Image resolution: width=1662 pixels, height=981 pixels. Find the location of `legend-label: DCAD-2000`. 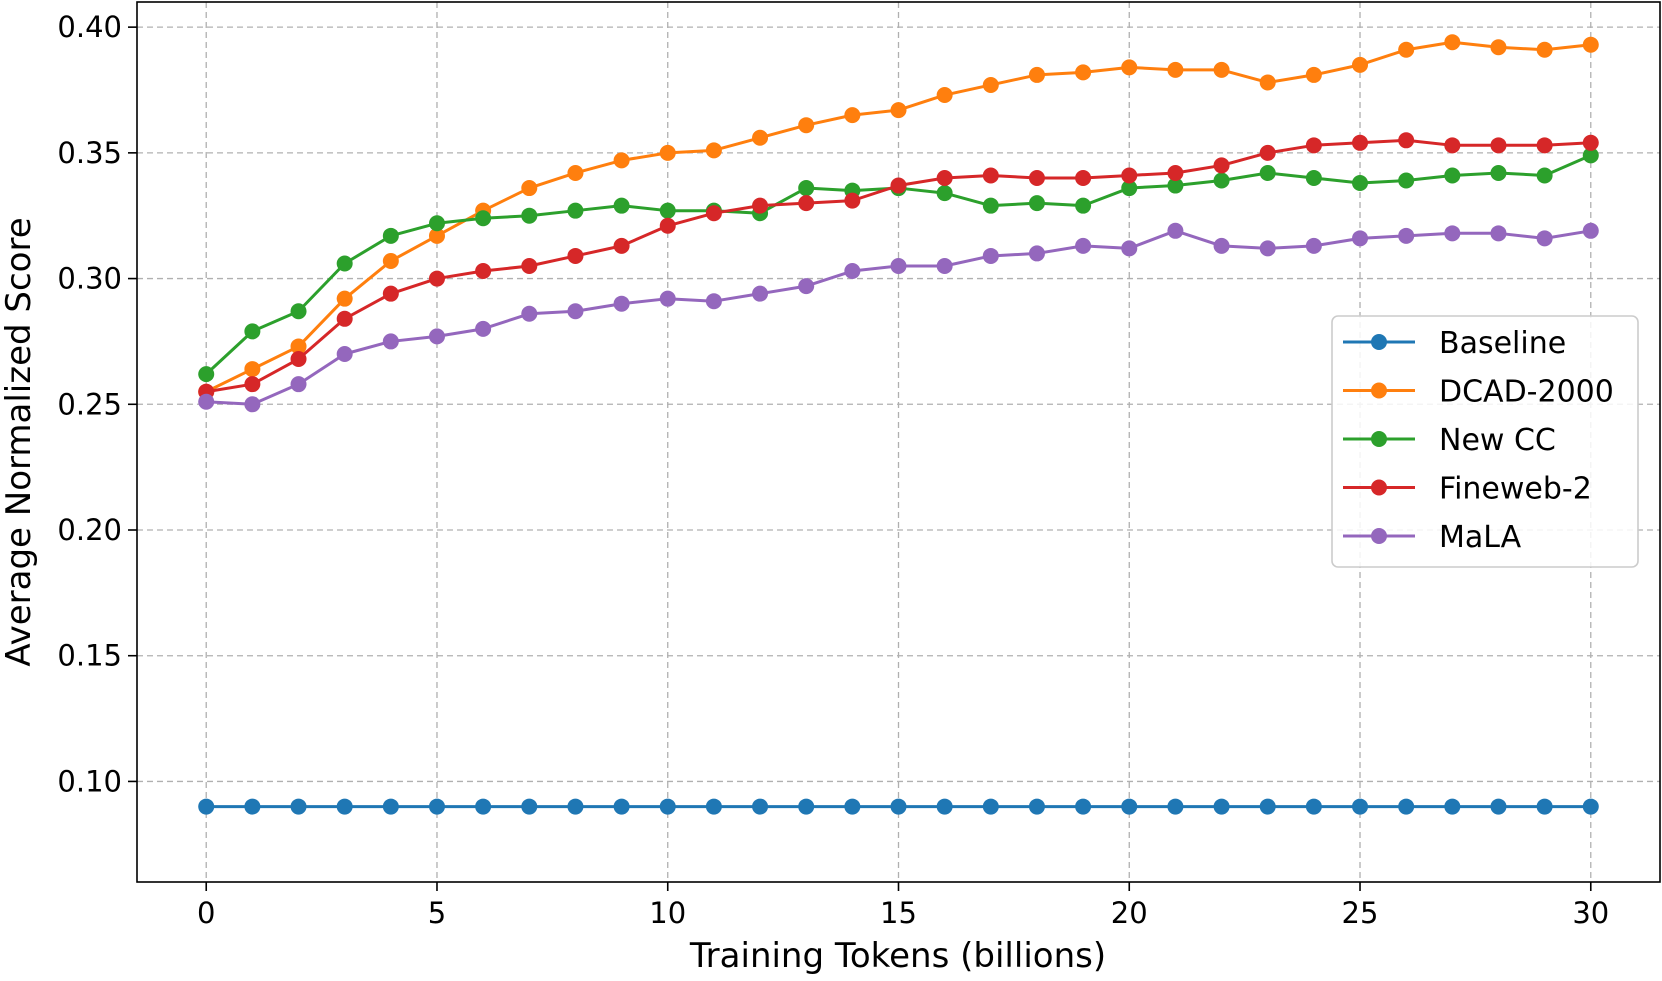

legend-label: DCAD-2000 is located at coordinates (1526, 392).